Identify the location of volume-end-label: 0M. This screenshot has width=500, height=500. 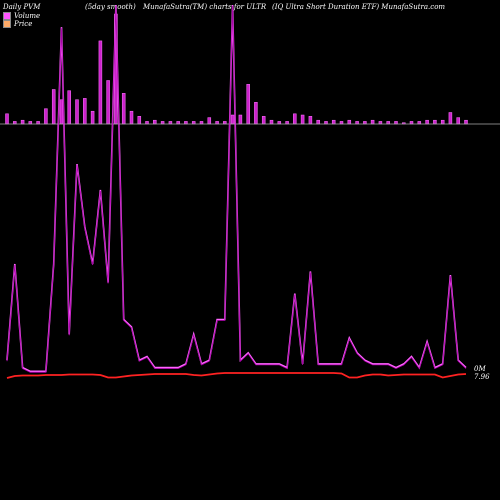
(480, 369).